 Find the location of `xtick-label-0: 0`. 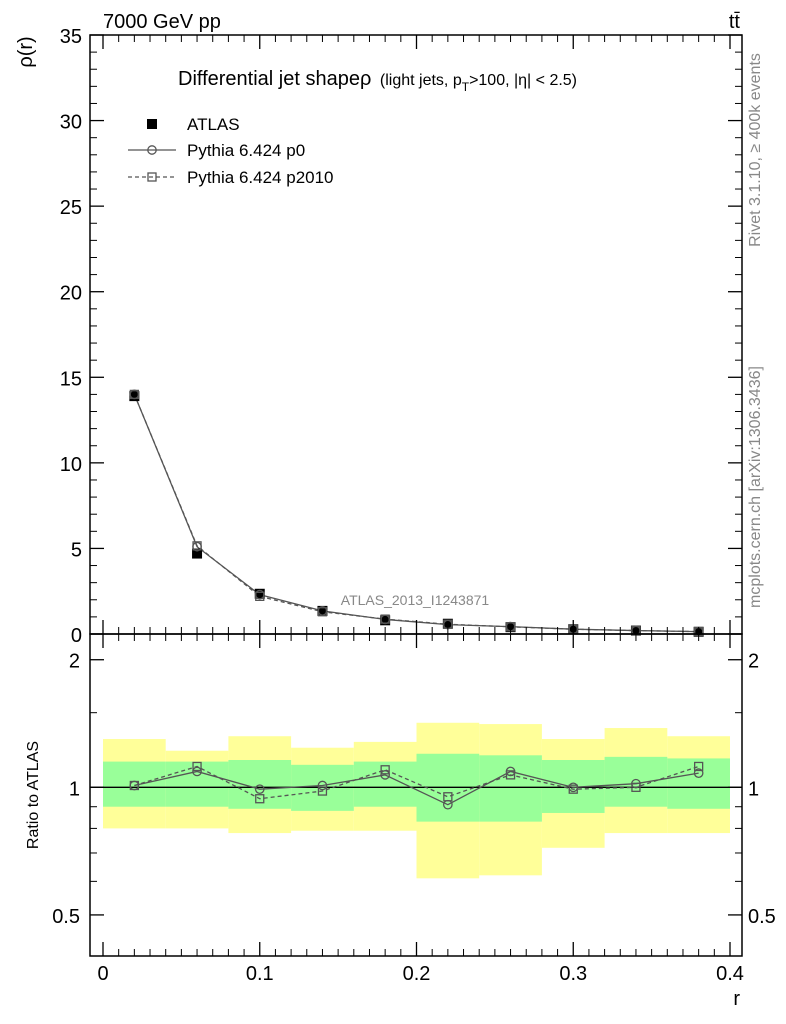

xtick-label-0: 0 is located at coordinates (102, 974).